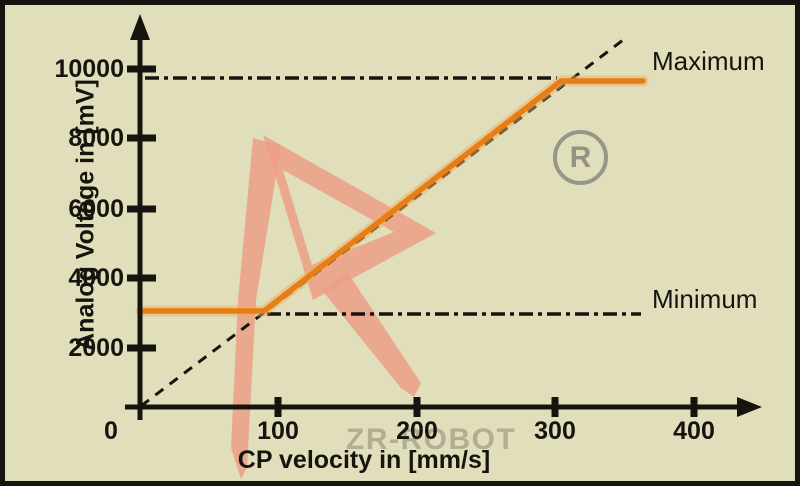 This screenshot has width=800, height=486. What do you see at coordinates (96, 209) in the screenshot?
I see `y-tick-label-6000: 6000` at bounding box center [96, 209].